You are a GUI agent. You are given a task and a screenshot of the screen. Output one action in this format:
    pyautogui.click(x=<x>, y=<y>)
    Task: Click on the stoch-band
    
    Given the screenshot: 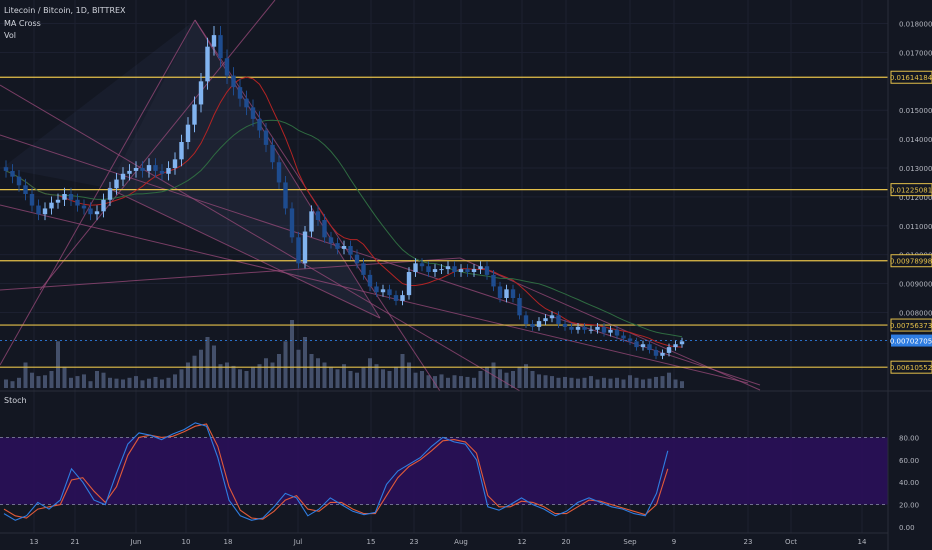 What is the action you would take?
    pyautogui.click(x=444, y=471)
    